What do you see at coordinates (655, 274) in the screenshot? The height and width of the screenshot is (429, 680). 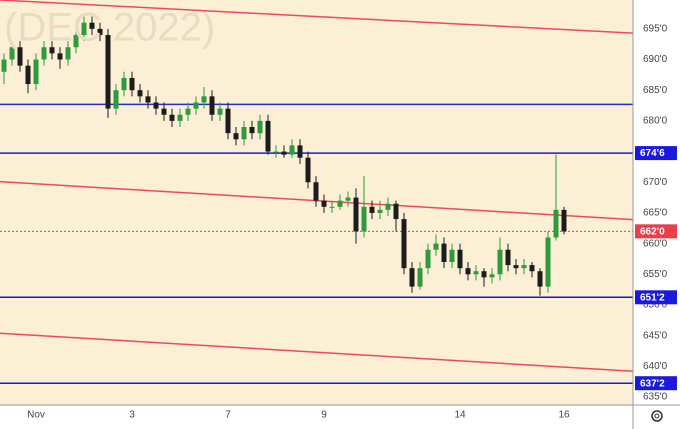 I see `y-tick-label: 655'0` at bounding box center [655, 274].